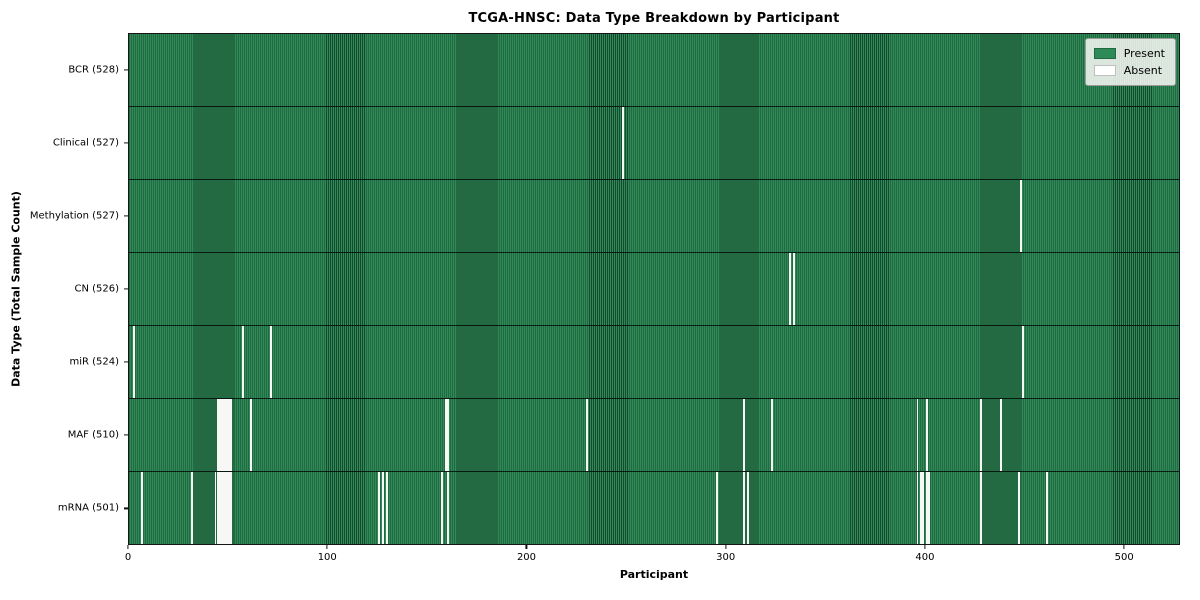 The width and height of the screenshot is (1200, 600). Describe the element at coordinates (526, 557) in the screenshot. I see `x-tick-label: 200` at that location.